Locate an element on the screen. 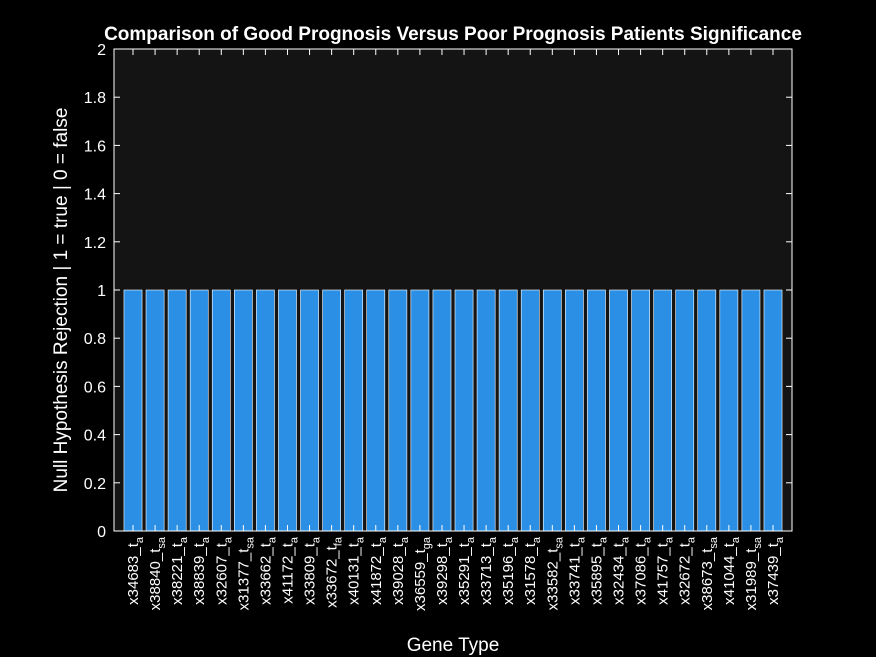 This screenshot has height=657, width=876. x-tick-label: x33662_ta is located at coordinates (267, 570).